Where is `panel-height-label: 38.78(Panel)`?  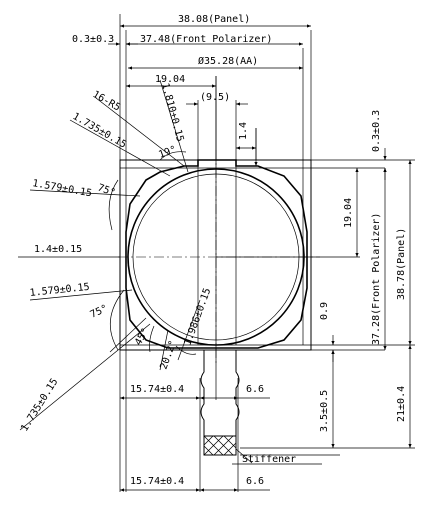
panel-height-label: 38.78(Panel) is located at coordinates (401, 264).